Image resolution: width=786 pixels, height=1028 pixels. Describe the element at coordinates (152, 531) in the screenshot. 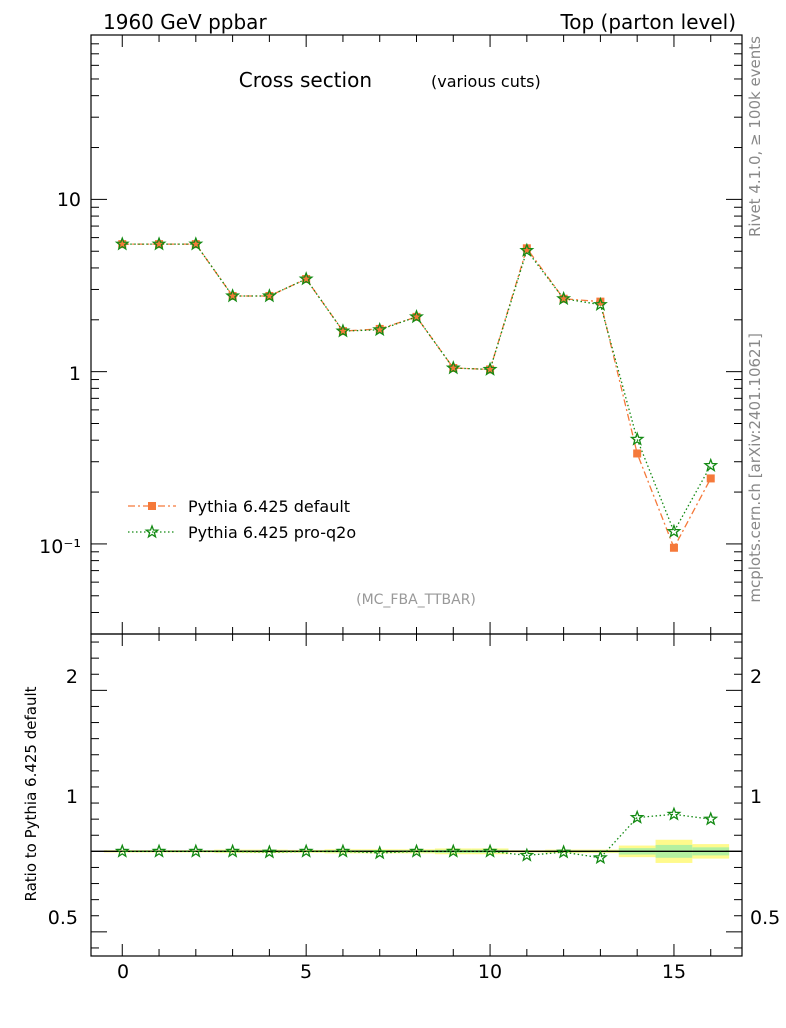

I see `legend-marker-proq2o` at that location.